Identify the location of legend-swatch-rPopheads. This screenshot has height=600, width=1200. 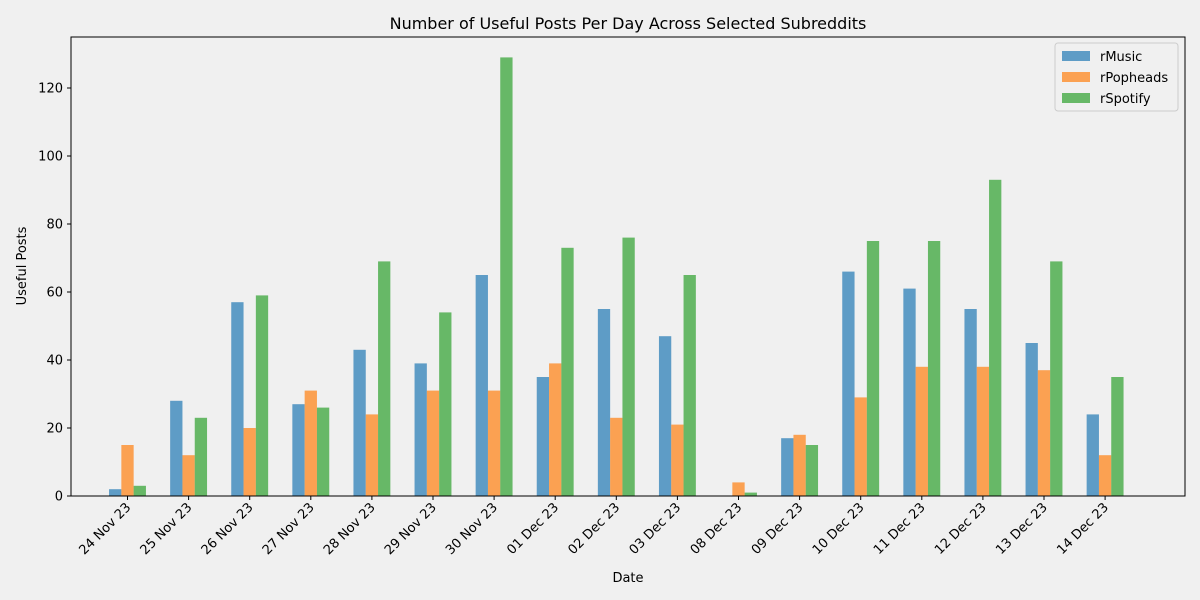
(1076, 77).